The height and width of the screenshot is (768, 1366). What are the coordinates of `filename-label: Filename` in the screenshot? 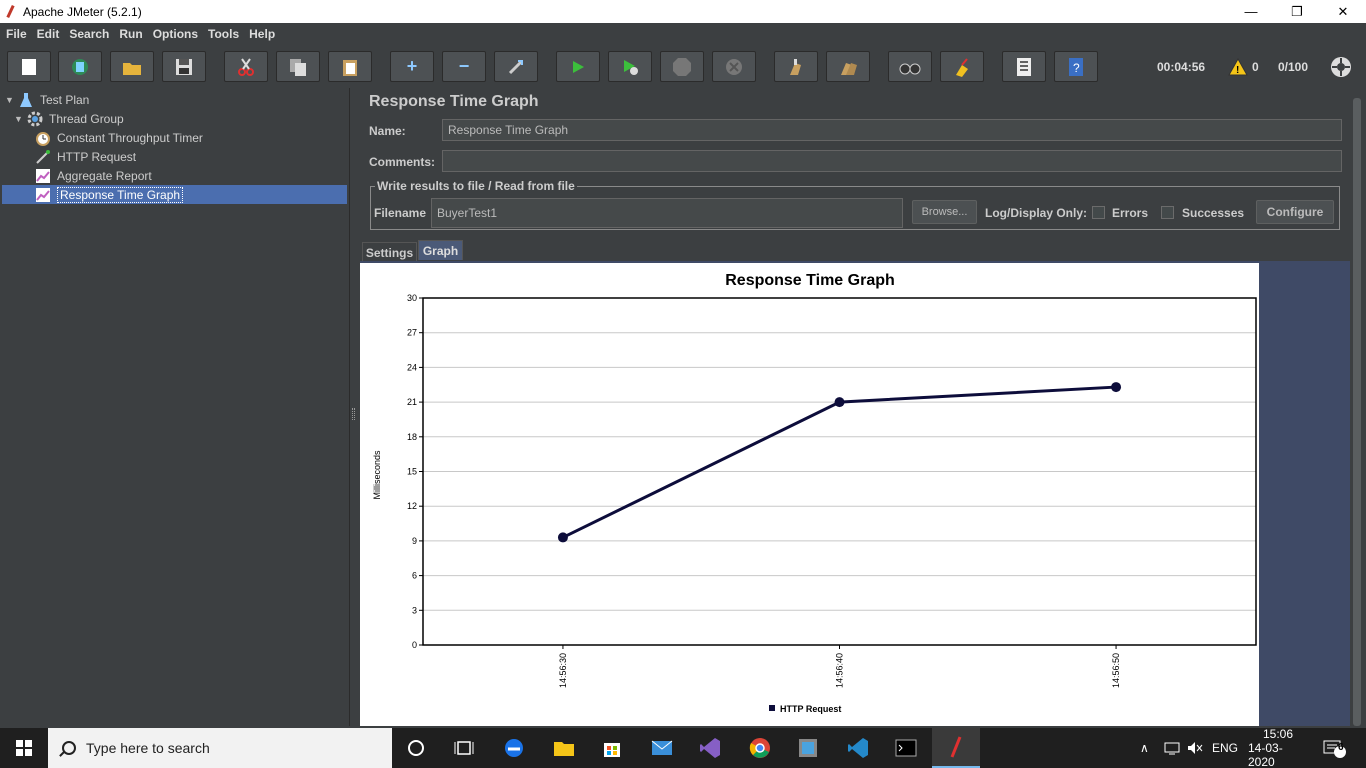 It's located at (400, 213).